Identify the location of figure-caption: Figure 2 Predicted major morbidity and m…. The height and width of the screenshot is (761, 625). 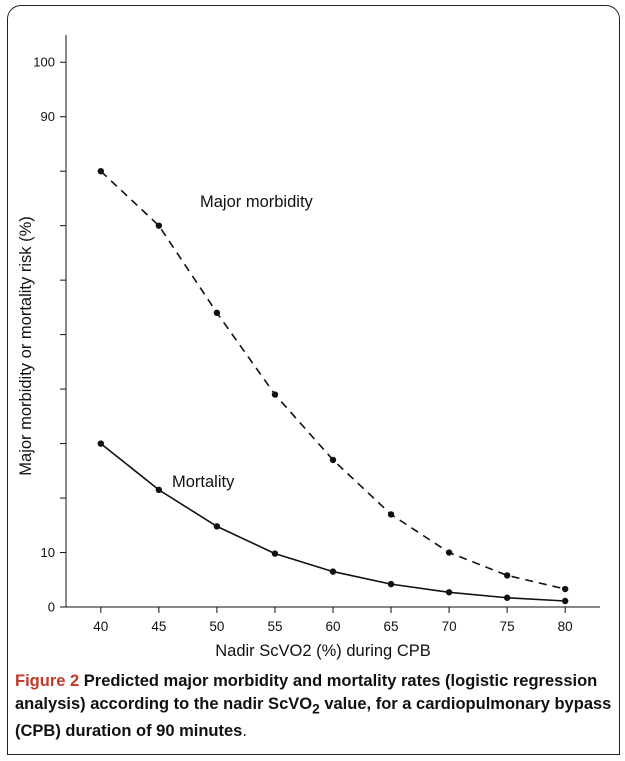
(314, 706).